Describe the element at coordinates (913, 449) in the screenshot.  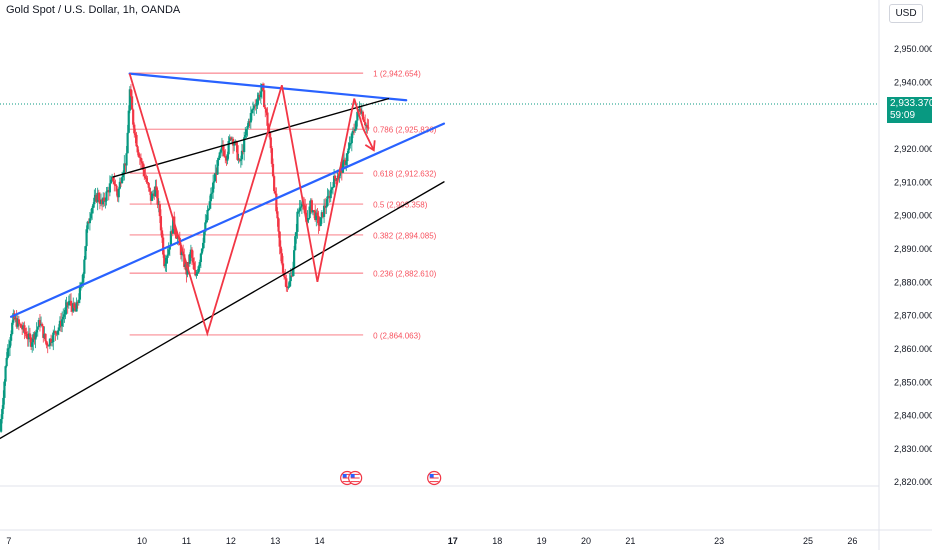
I see `y-tick-label: 2,830.000` at that location.